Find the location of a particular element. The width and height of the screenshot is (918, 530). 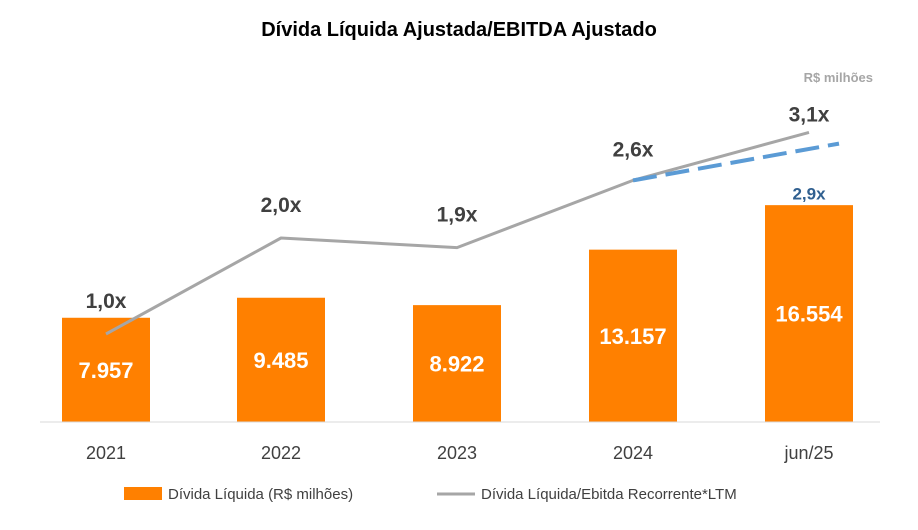

x-tick-label: 2023 is located at coordinates (457, 453).